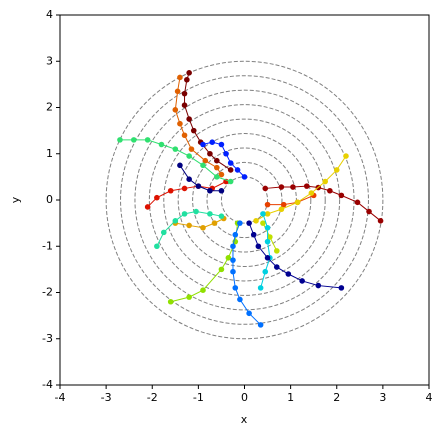  I want to click on y-tick-label: 1, so click(49, 153).